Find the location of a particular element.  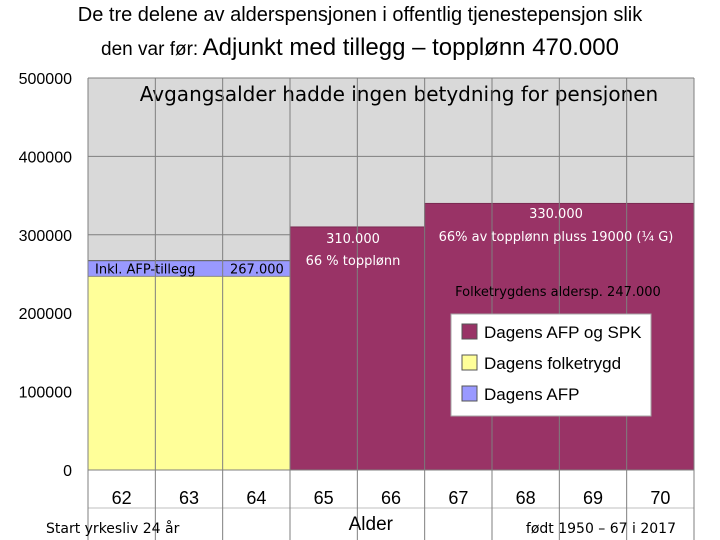

annotation-spk65-desc: 66 % topplønn is located at coordinates (353, 261).